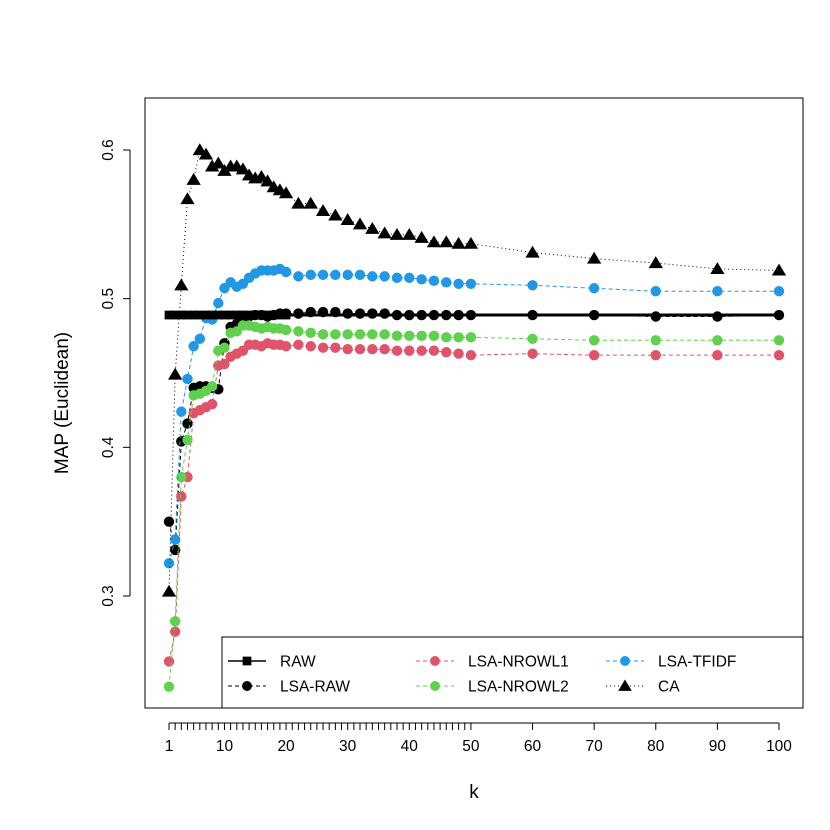 This screenshot has height=830, width=830. I want to click on legend-marker-lsa-raw, so click(247, 686).